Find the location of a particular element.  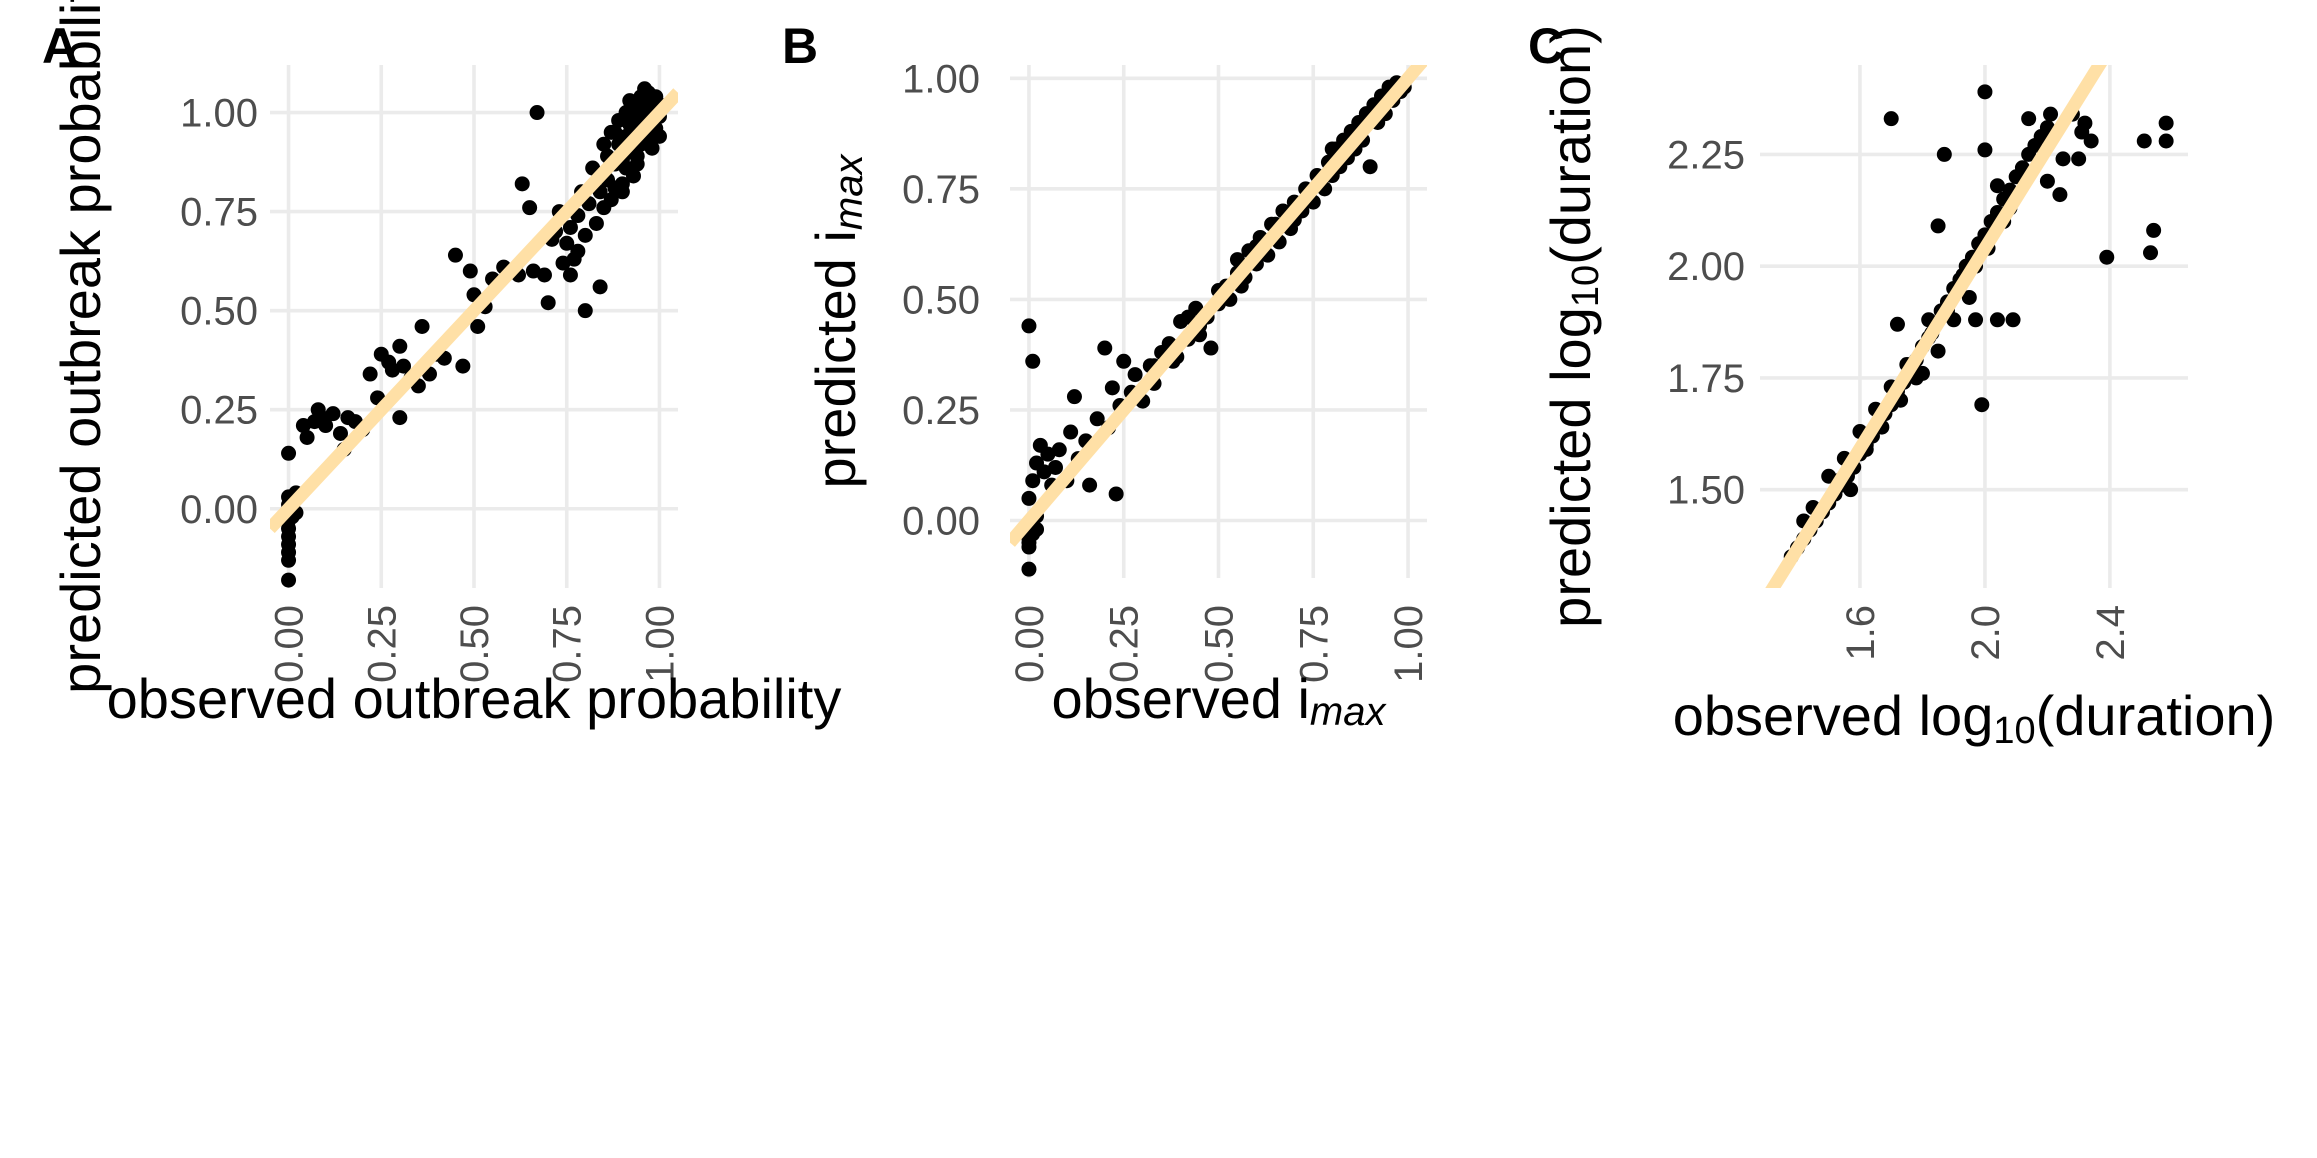

axis-title-text: observed i is located at coordinates (1181, 698).